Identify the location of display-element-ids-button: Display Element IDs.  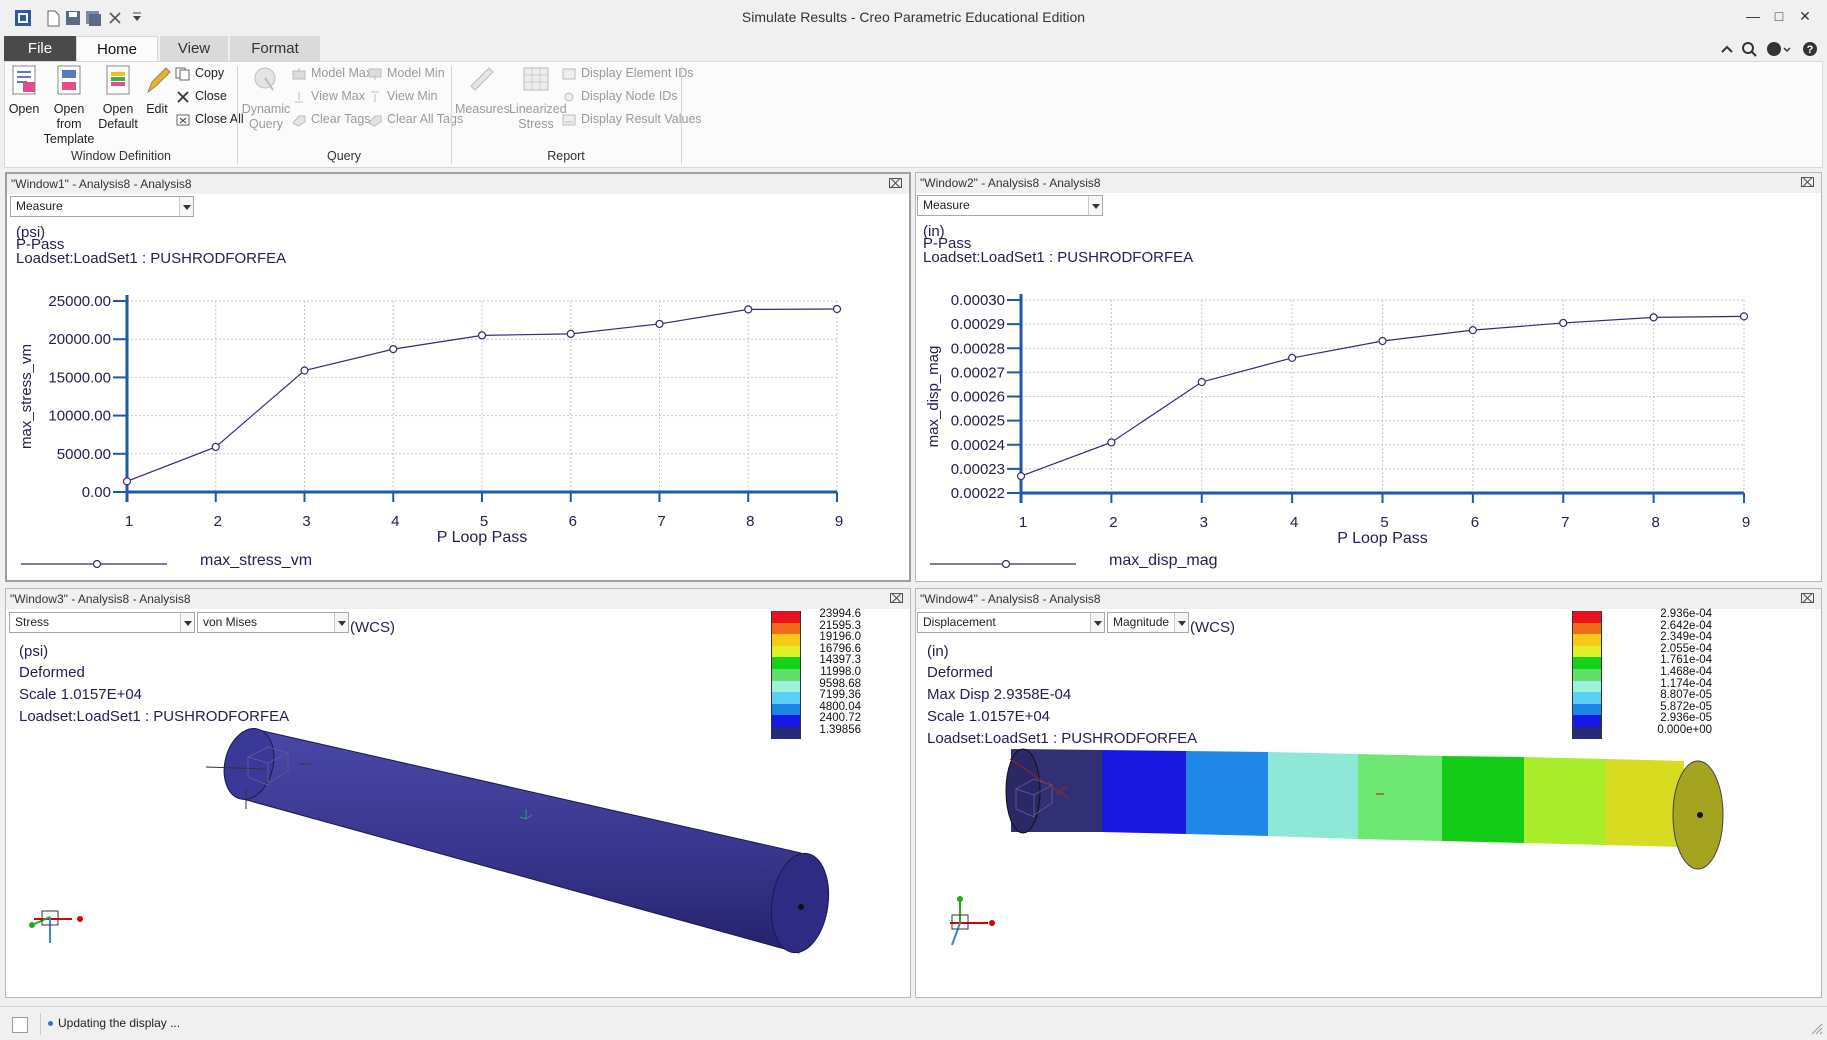
(627, 73).